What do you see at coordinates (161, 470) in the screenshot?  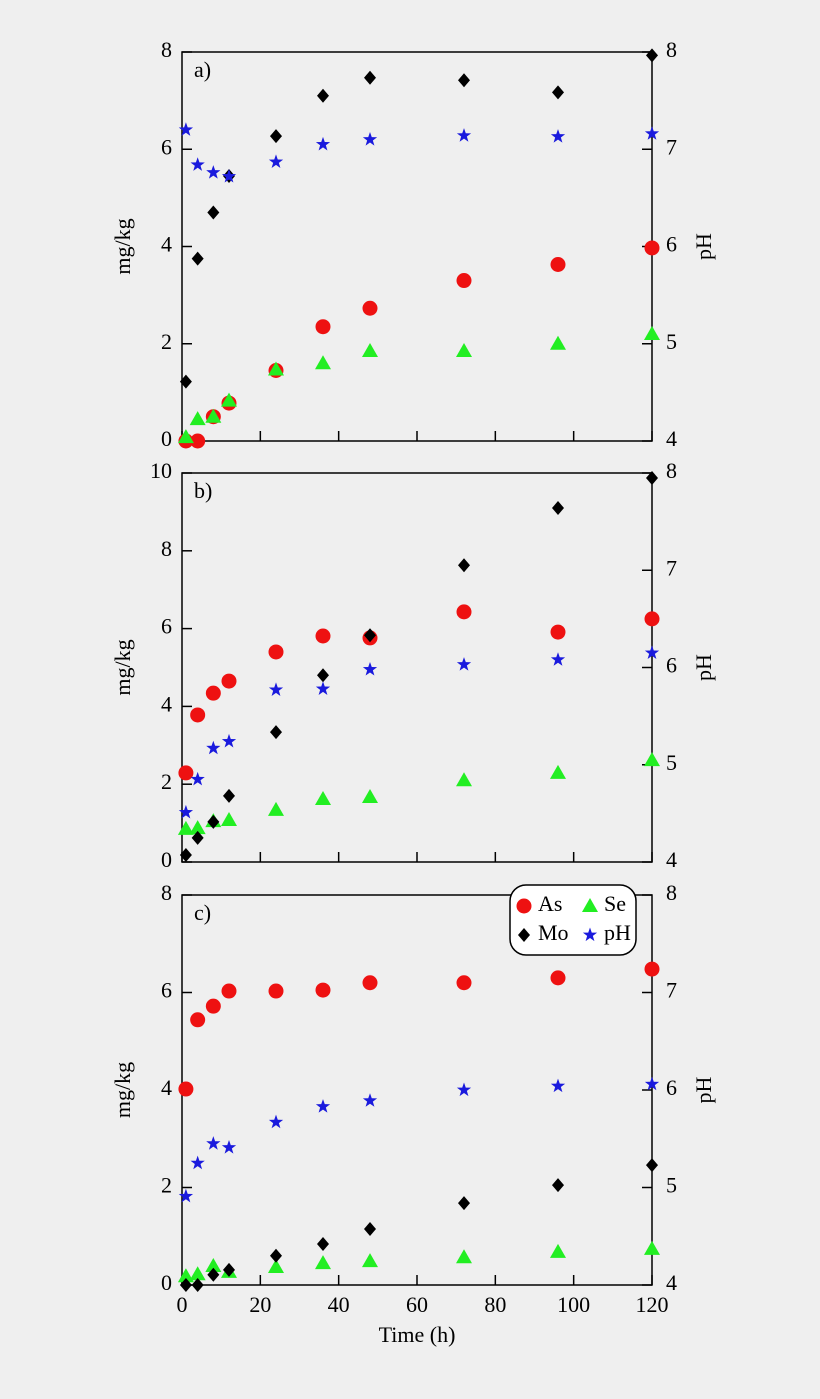 I see `y-tick-label: 10` at bounding box center [161, 470].